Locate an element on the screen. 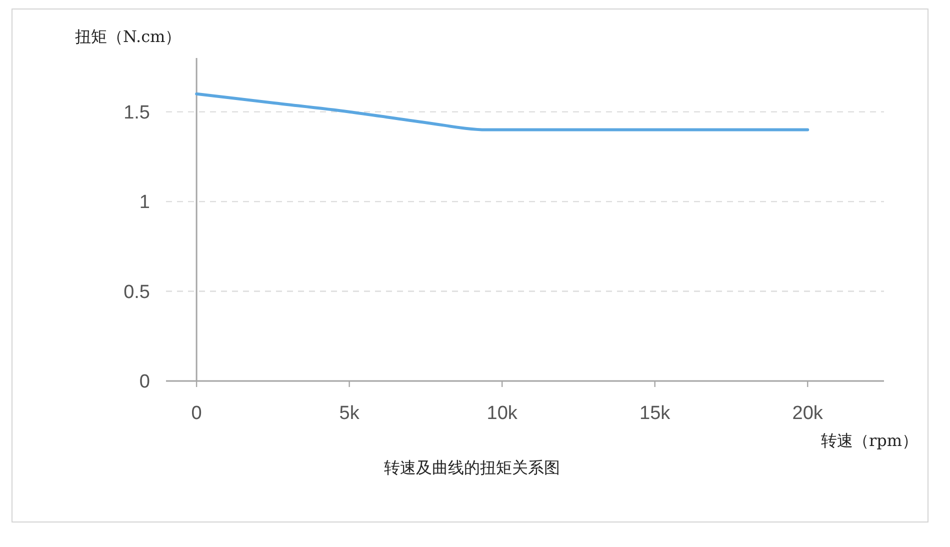 Image resolution: width=950 pixels, height=547 pixels. line-series is located at coordinates (502, 112).